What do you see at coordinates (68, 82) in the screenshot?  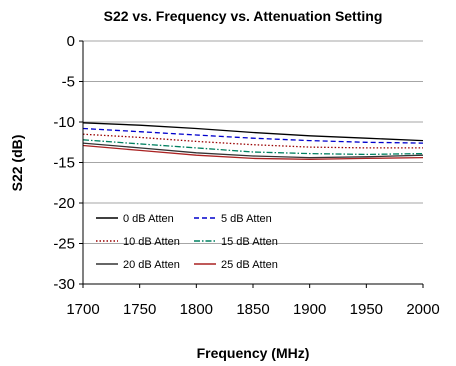 I see `y-tick-label-1: -5` at bounding box center [68, 82].